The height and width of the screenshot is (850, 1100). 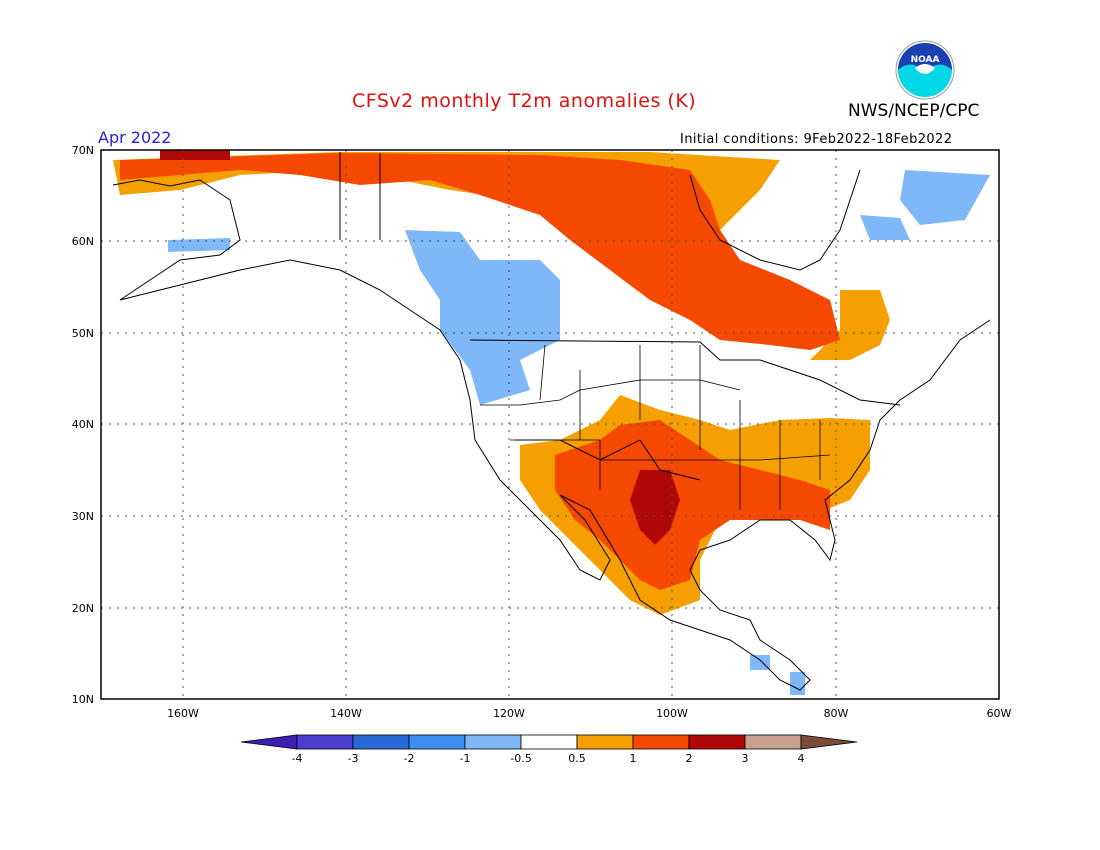 I want to click on cool-region-labrador, so click(x=885, y=227).